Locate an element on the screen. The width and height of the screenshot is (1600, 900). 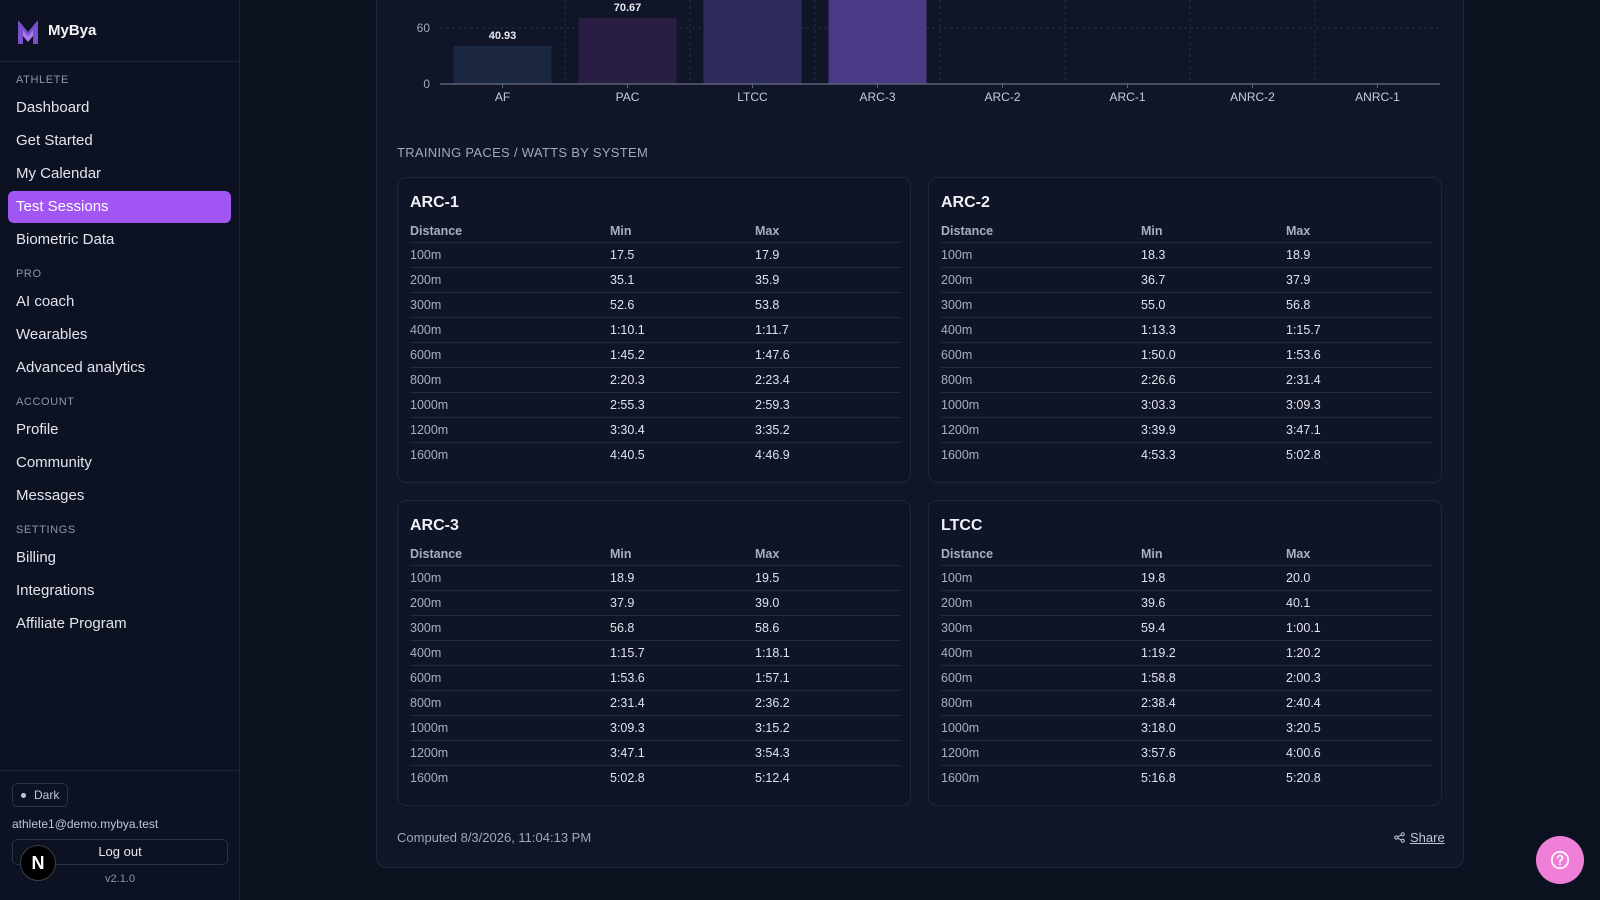
sidebar-item-advanced-analytics: Advanced analytics is located at coordinates (81, 367).